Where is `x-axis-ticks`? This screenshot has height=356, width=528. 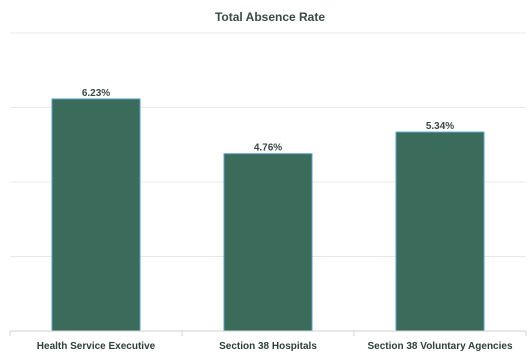 x-axis-ticks is located at coordinates (268, 333).